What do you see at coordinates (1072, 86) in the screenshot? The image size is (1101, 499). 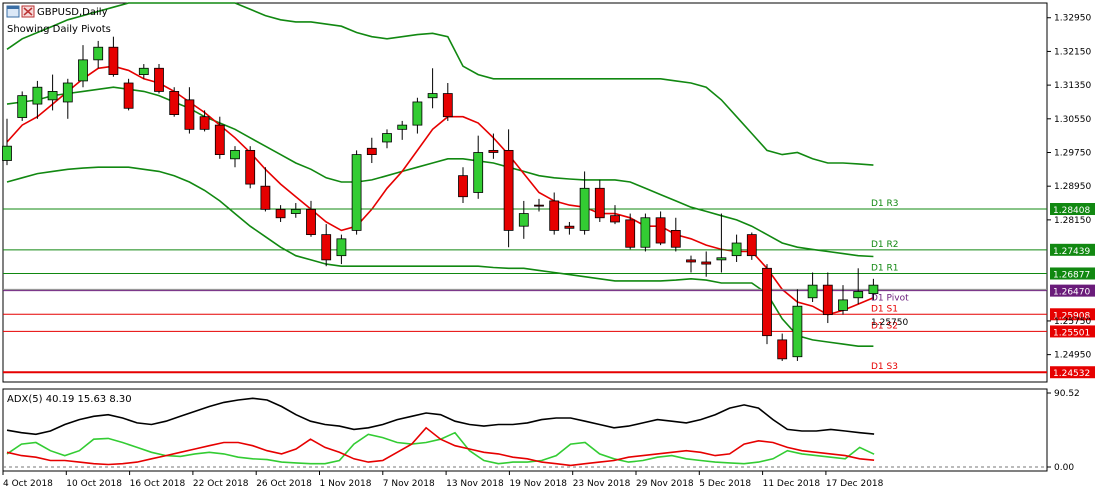 I see `y-tick-label: 1.31350` at bounding box center [1072, 86].